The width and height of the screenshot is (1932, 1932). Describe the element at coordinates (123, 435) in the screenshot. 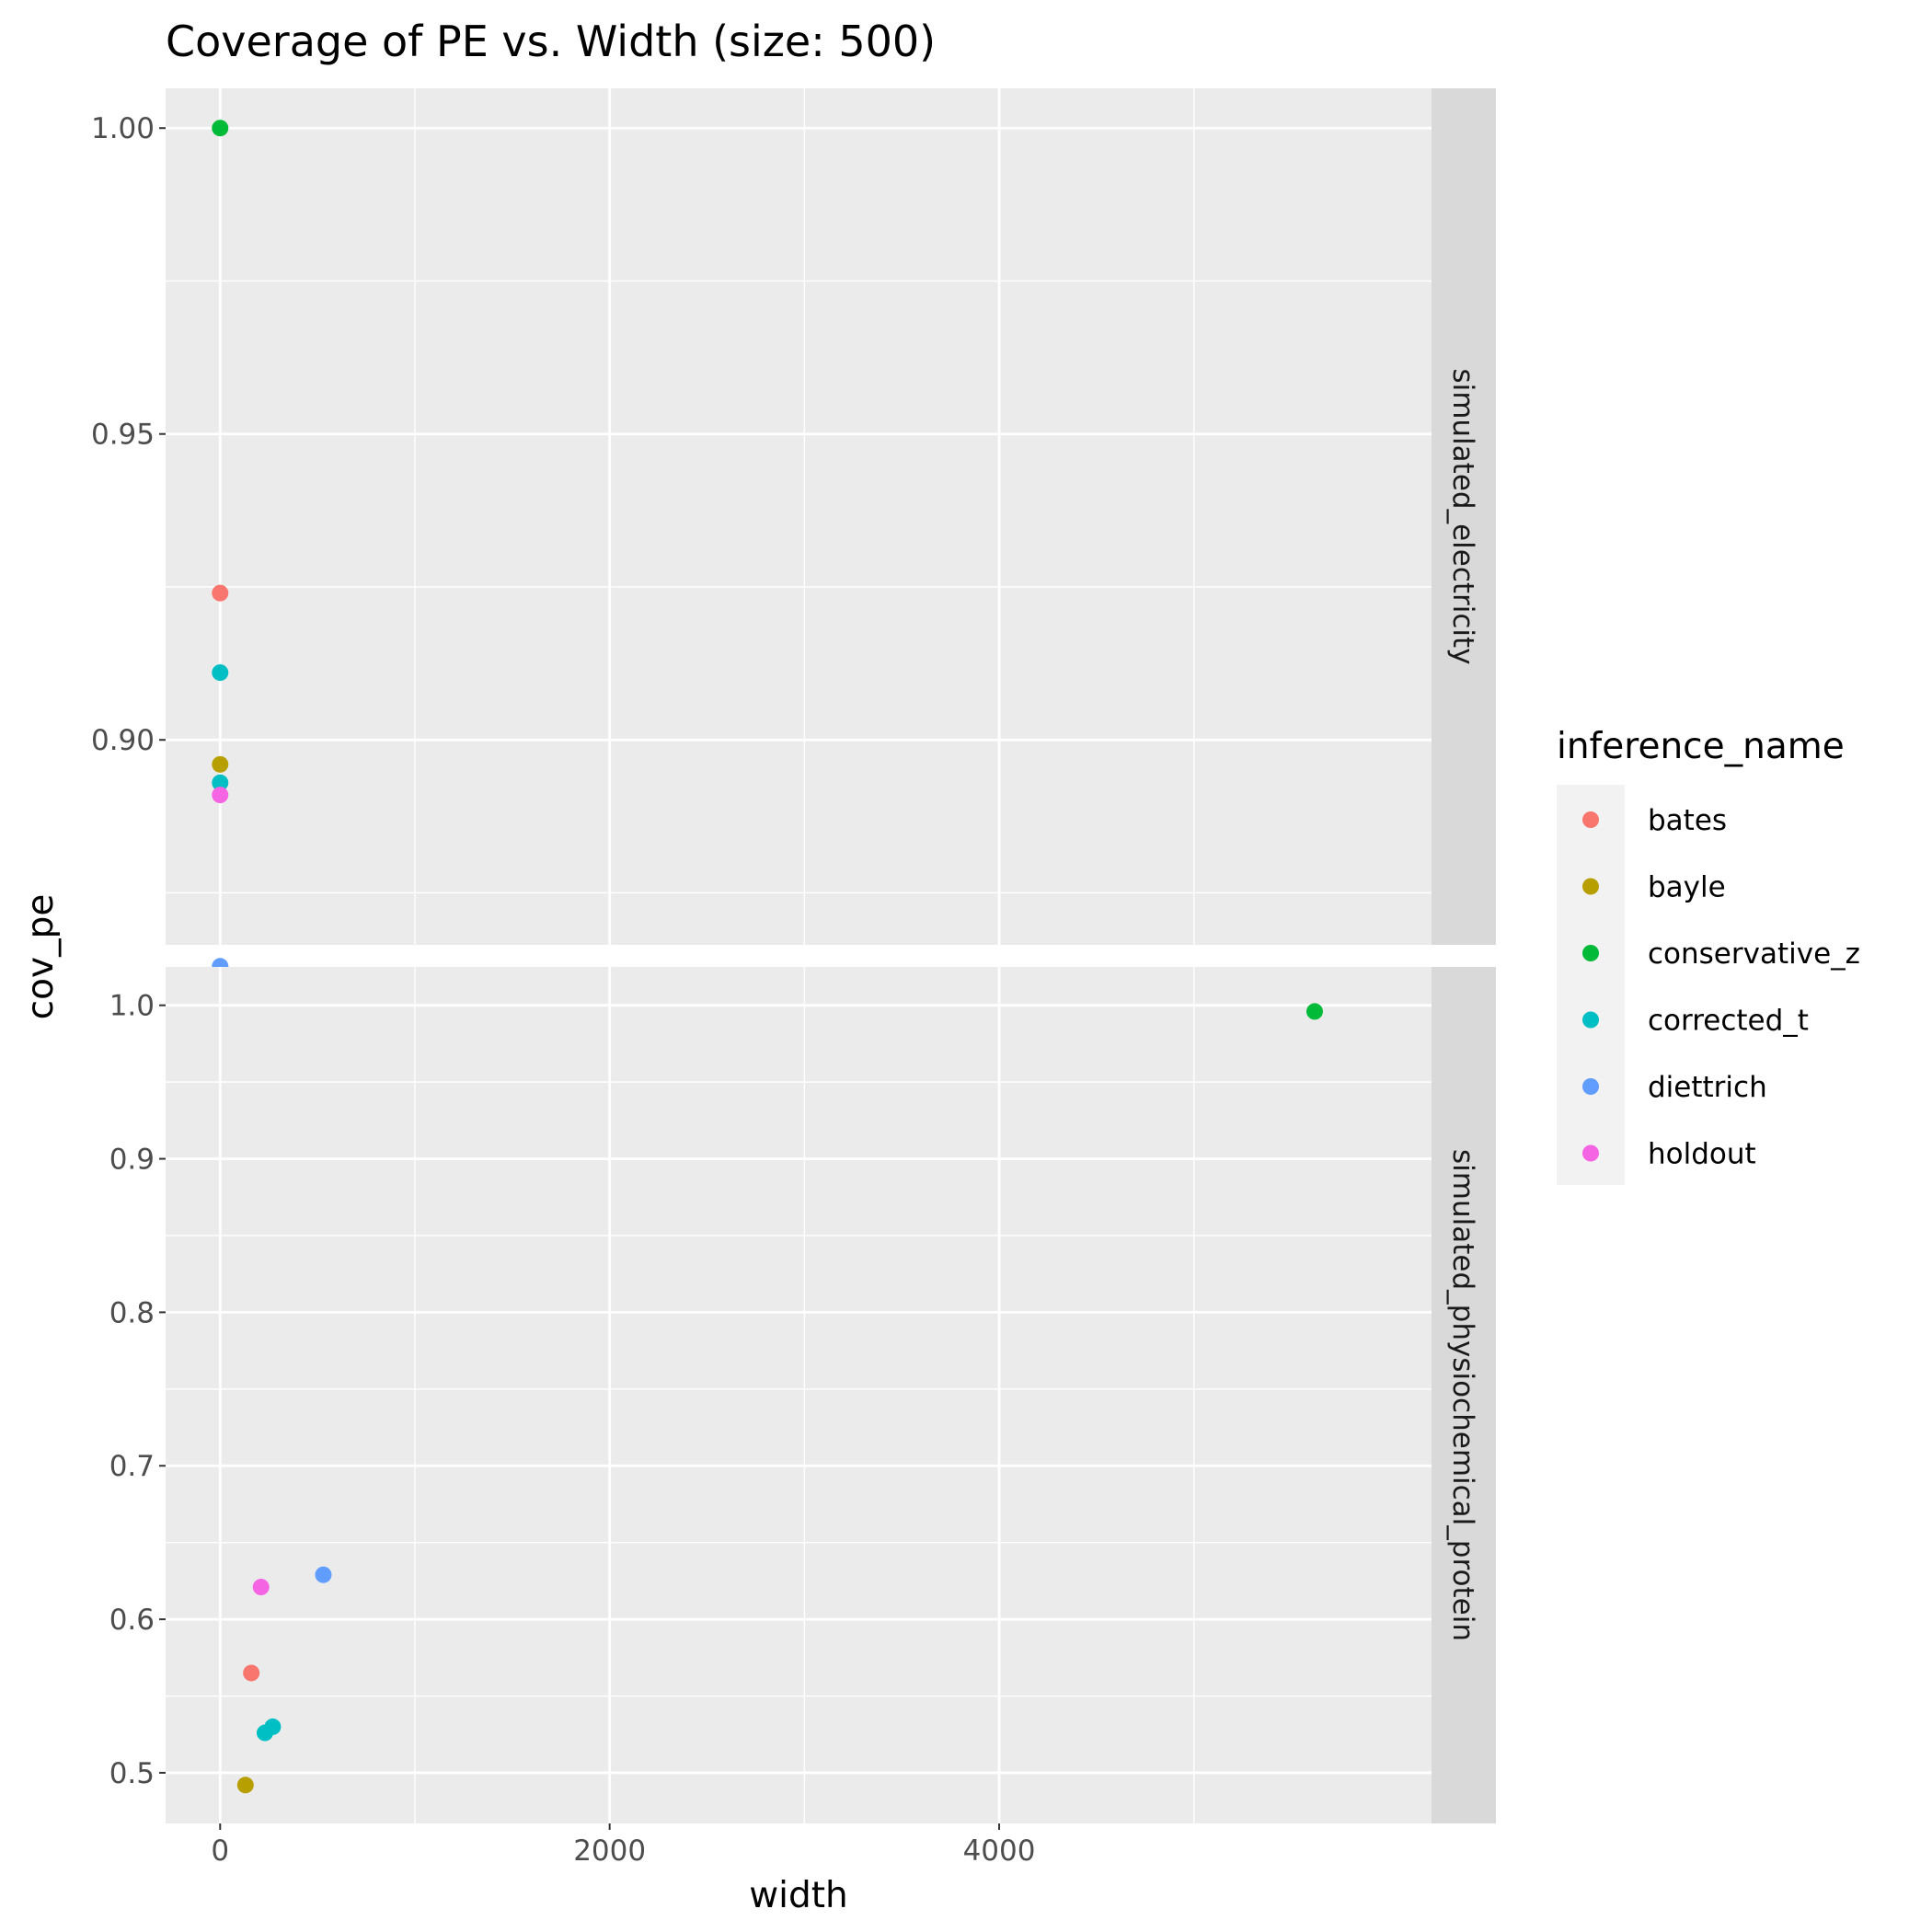

I see `y-tick-label: 0.95` at that location.